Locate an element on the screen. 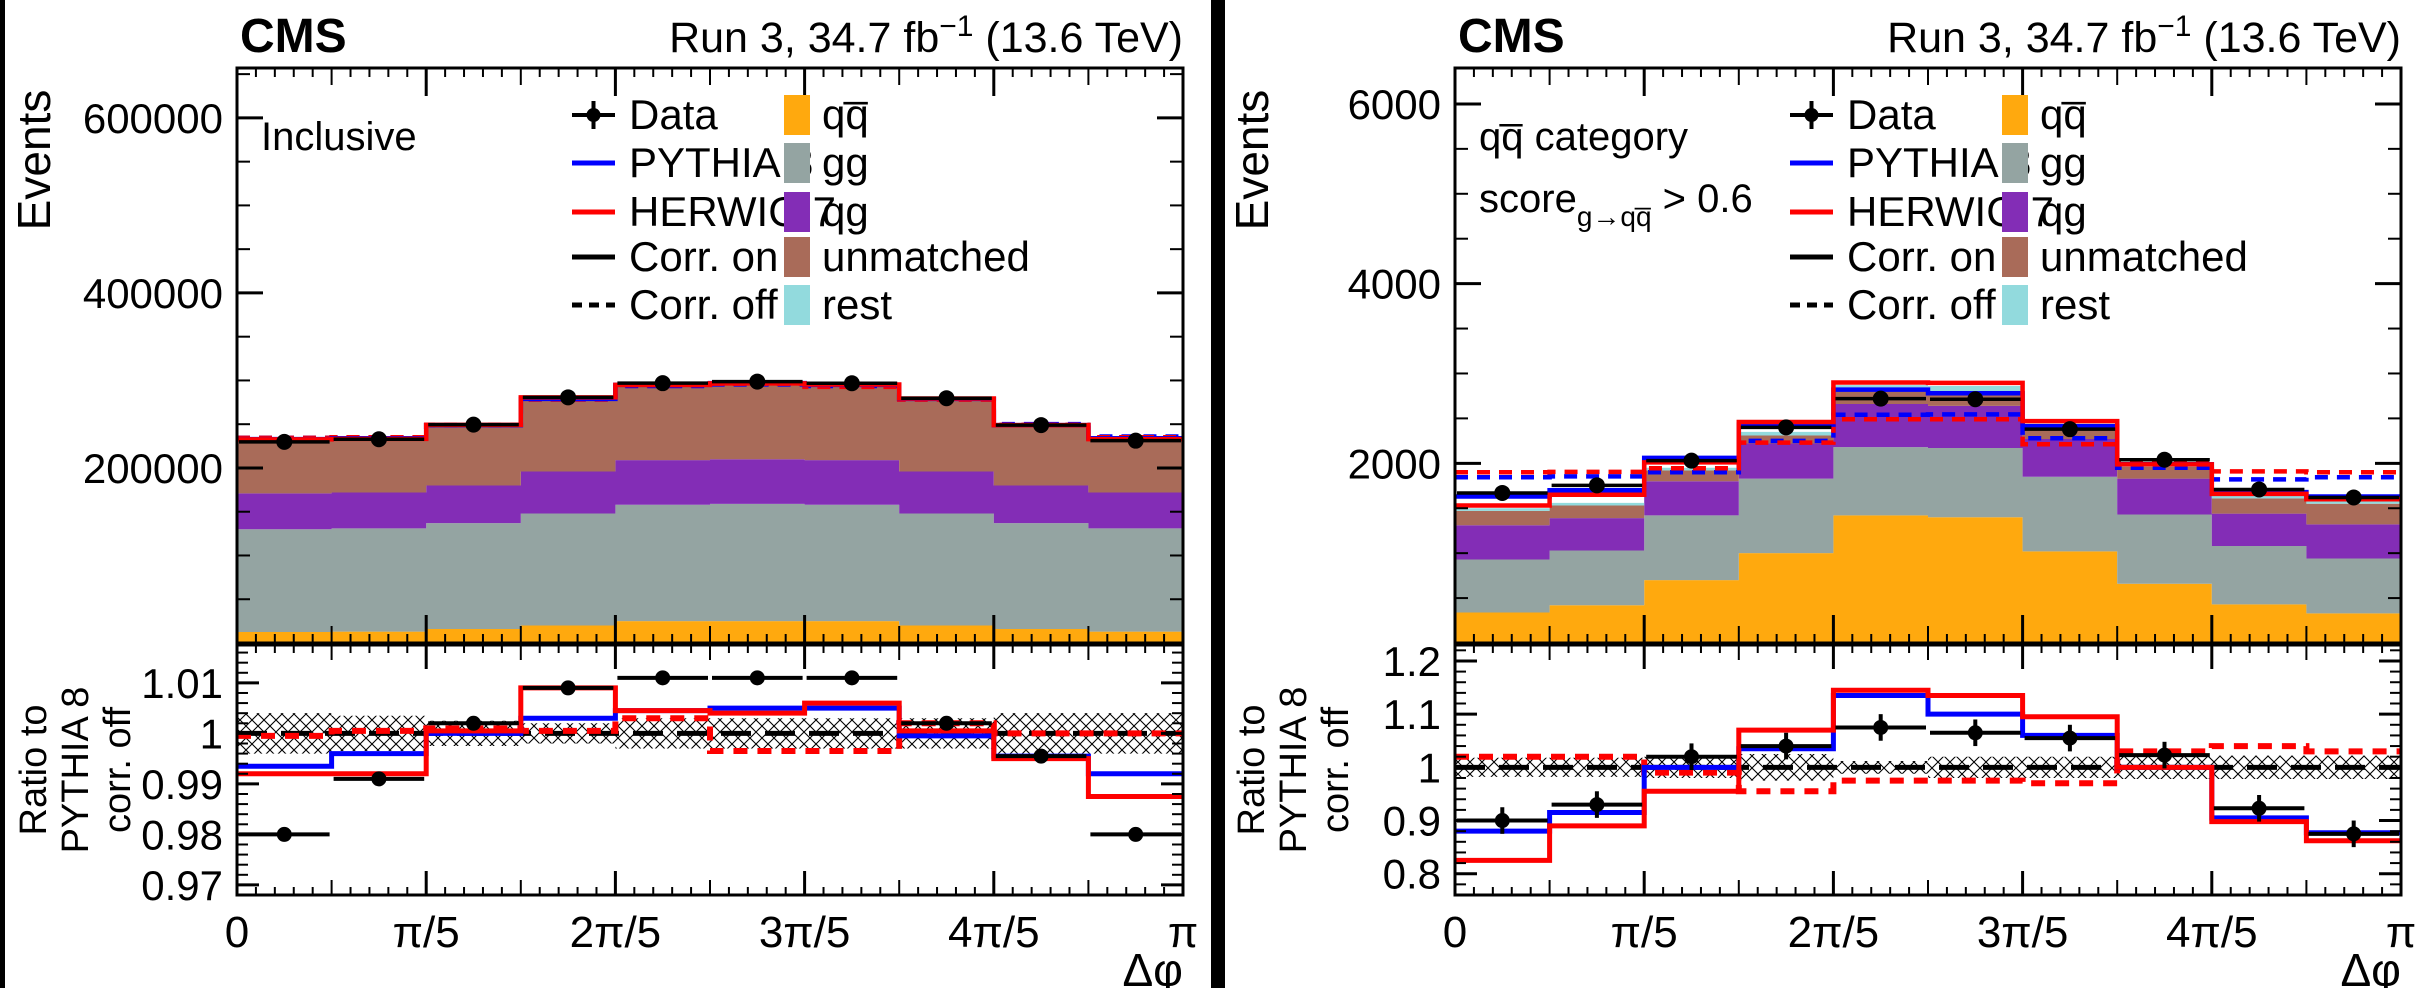 The height and width of the screenshot is (988, 2435). legend-swatch-qg is located at coordinates (797, 212).